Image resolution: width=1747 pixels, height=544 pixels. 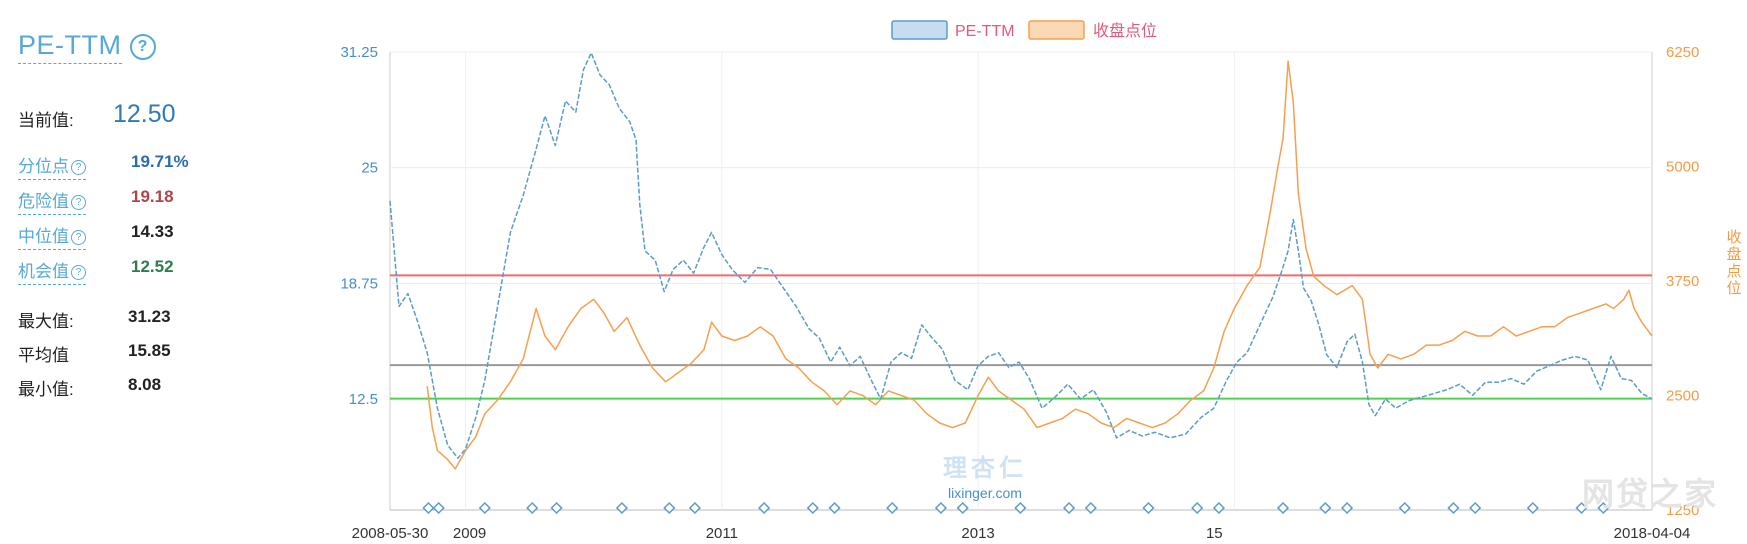 What do you see at coordinates (1214, 533) in the screenshot?
I see `x-tick-label: 15` at bounding box center [1214, 533].